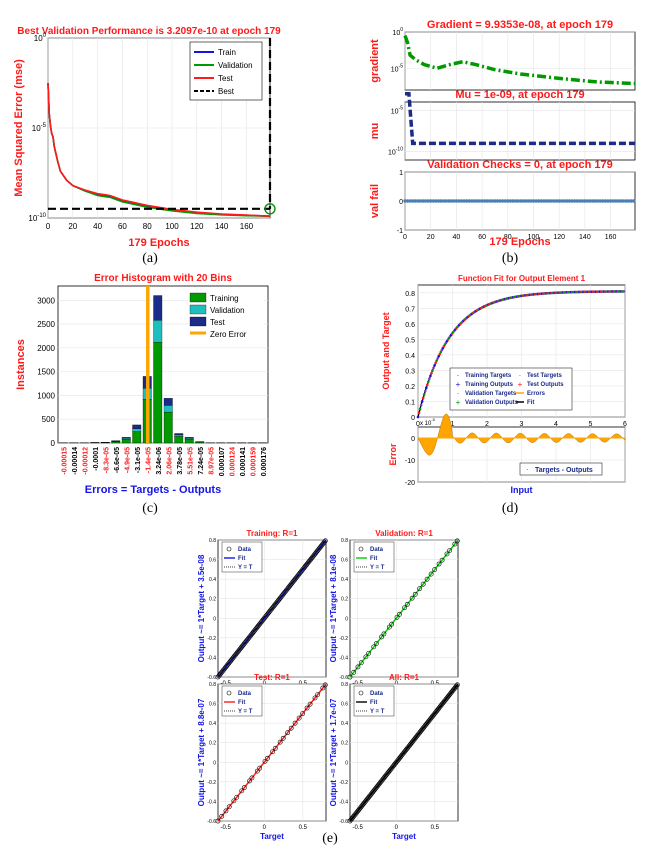 Image resolution: width=661 pixels, height=851 pixels. Describe the element at coordinates (117, 460) in the screenshot. I see `xtick-c-5: -6.6e-05` at that location.